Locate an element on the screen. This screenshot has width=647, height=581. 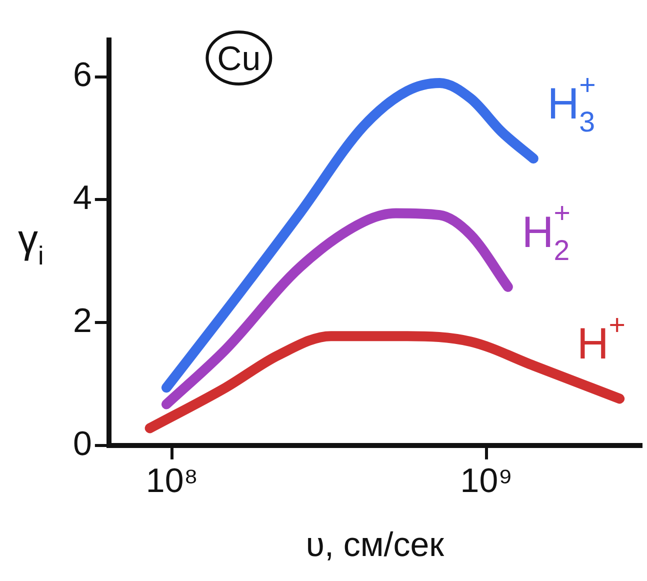
y-tick-label: 2 is located at coordinates (82, 321).